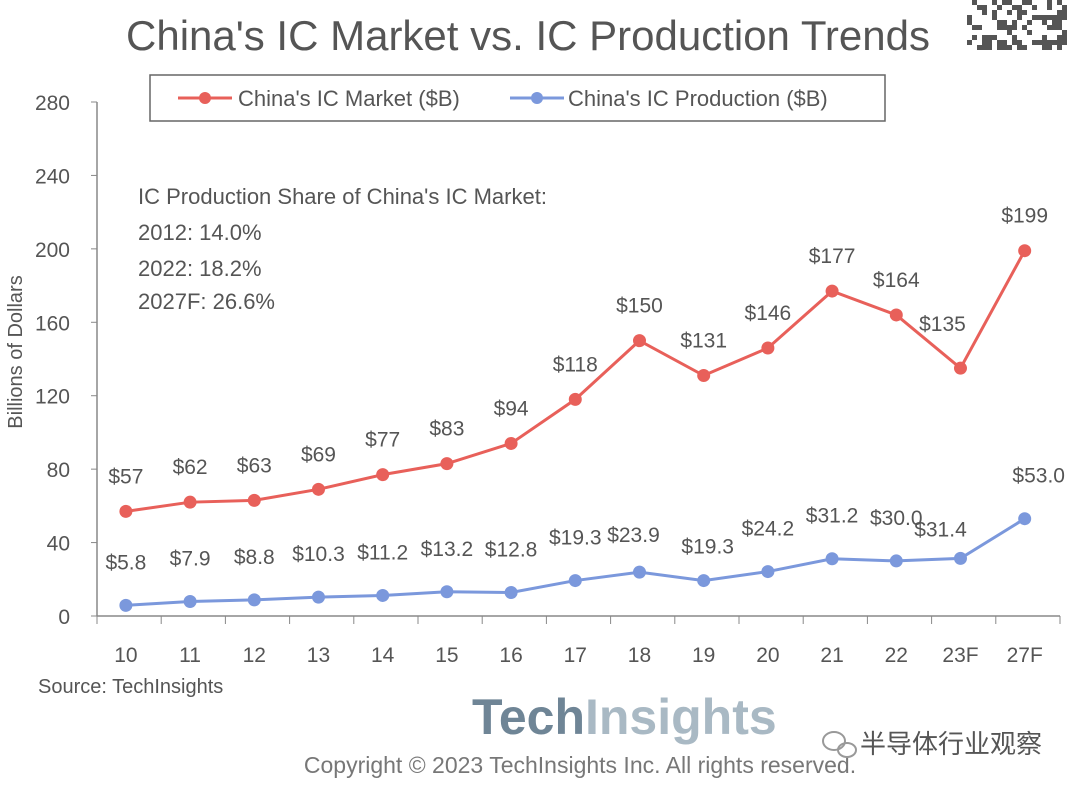  What do you see at coordinates (768, 313) in the screenshot?
I see `data-label: $146` at bounding box center [768, 313].